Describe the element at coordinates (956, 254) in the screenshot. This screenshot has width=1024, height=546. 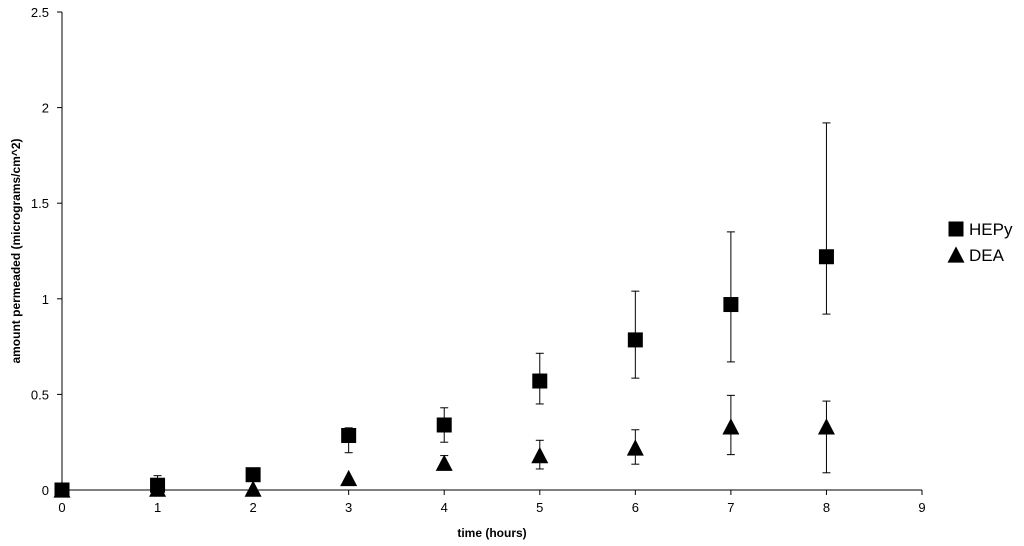
I see `legend-triangle-icon` at that location.